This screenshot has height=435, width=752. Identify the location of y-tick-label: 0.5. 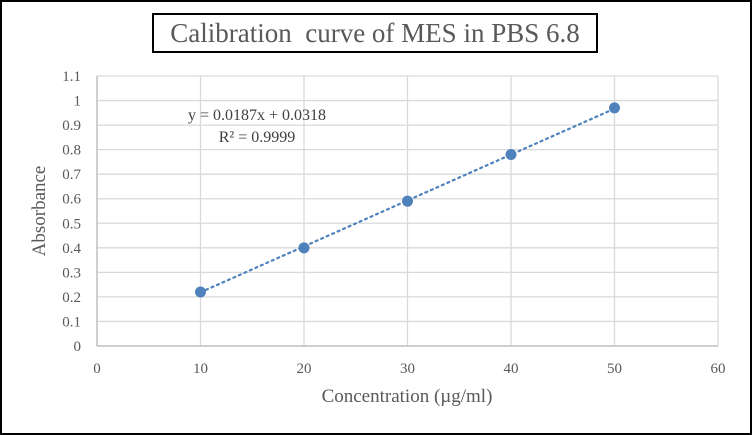
(71, 224).